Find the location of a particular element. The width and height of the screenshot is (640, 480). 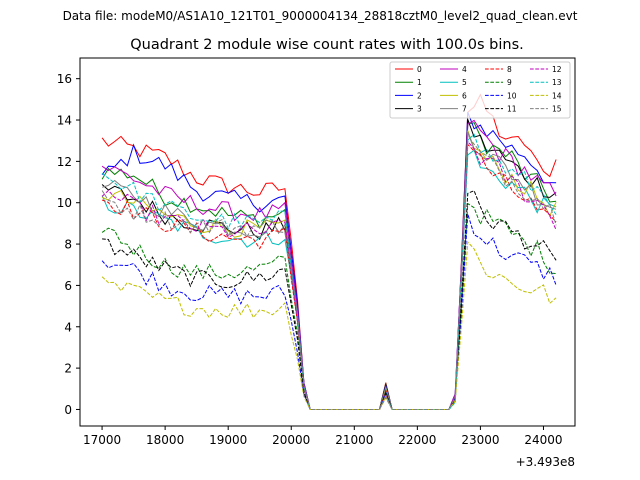

y-tick-label: 10 is located at coordinates (64, 203).